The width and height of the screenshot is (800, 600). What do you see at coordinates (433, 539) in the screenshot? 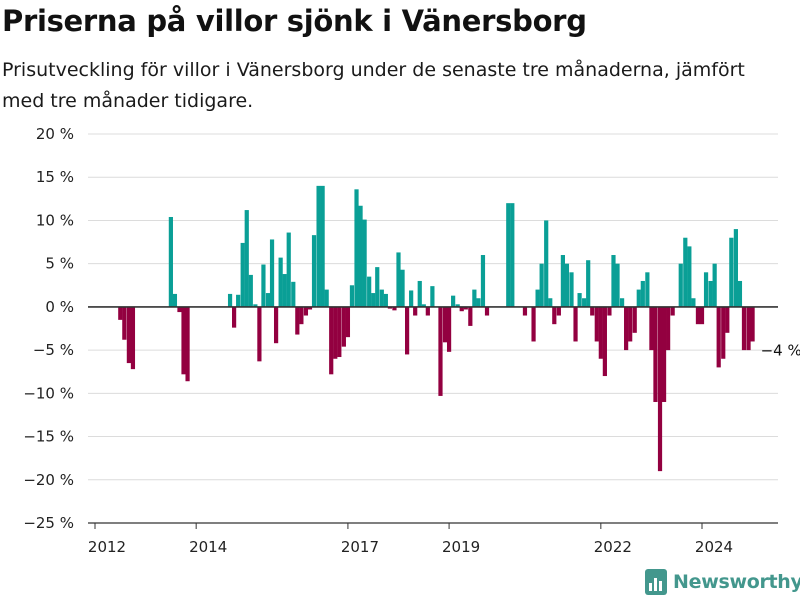
I see `x-axis: 2012 2014 2017 2019 2022 2024` at bounding box center [433, 539].